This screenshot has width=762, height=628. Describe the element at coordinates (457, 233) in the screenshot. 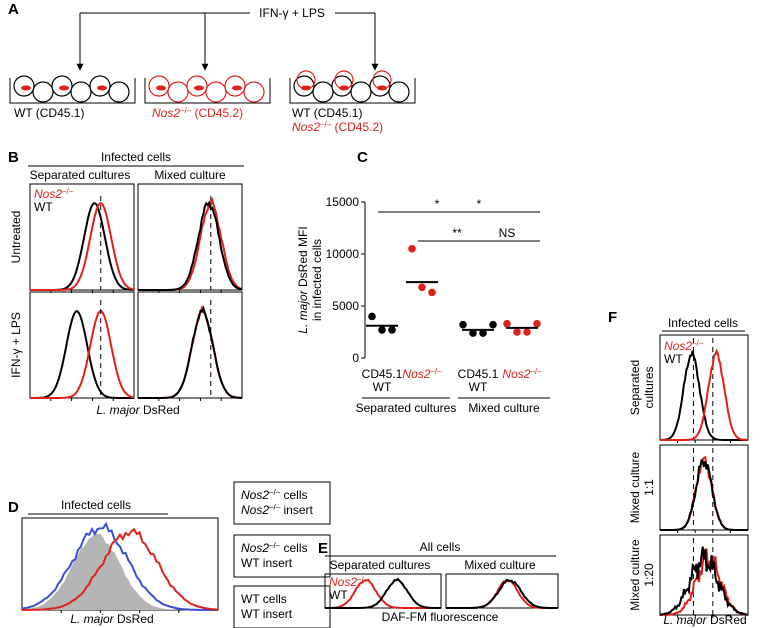

I see `significance: **` at that location.